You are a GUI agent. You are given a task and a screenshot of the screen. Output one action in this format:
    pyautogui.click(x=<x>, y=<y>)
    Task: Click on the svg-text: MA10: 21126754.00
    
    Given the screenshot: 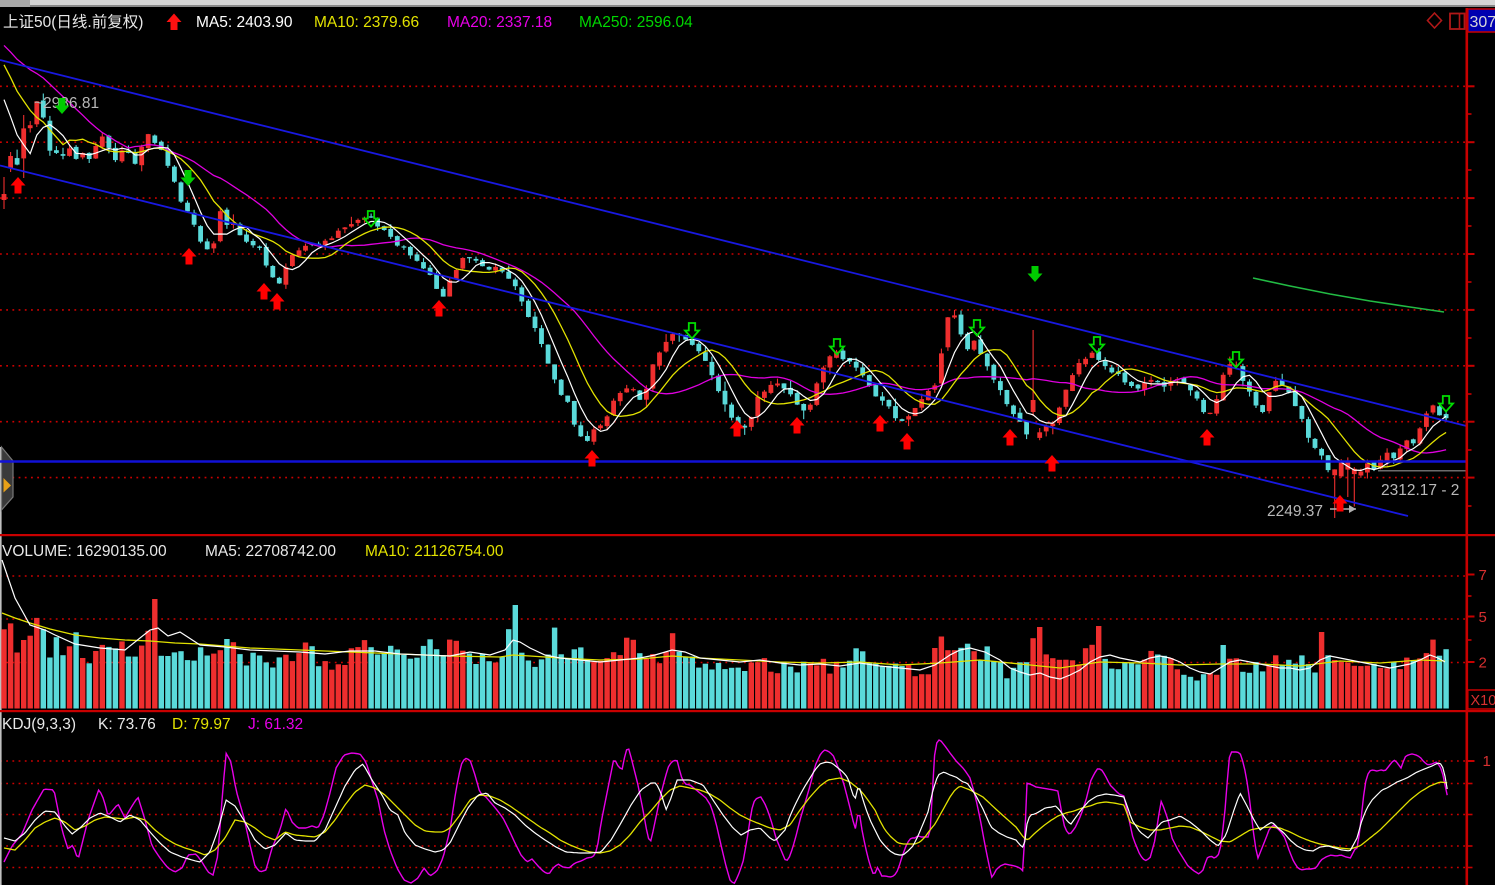 What is the action you would take?
    pyautogui.click(x=434, y=551)
    